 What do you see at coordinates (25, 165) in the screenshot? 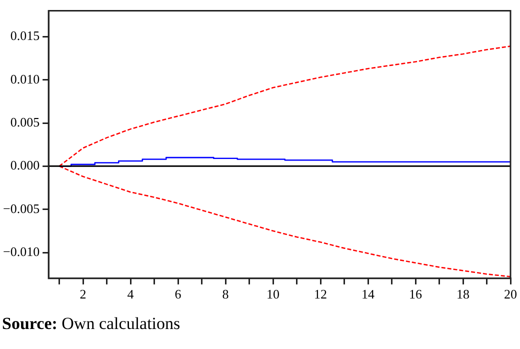
I see `y-tick-label: 0.000` at bounding box center [25, 165].